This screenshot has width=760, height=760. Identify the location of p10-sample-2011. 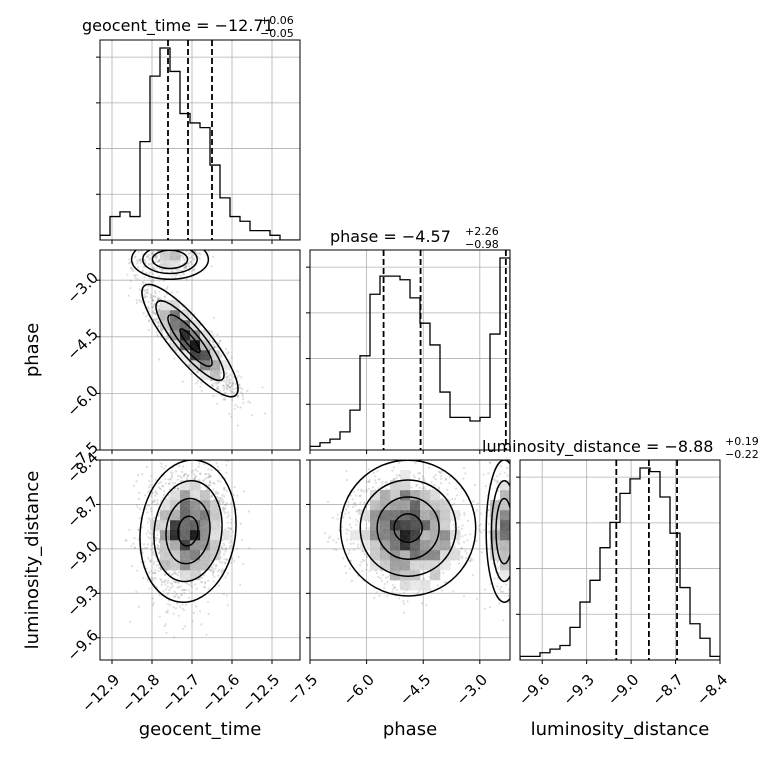
(148, 257).